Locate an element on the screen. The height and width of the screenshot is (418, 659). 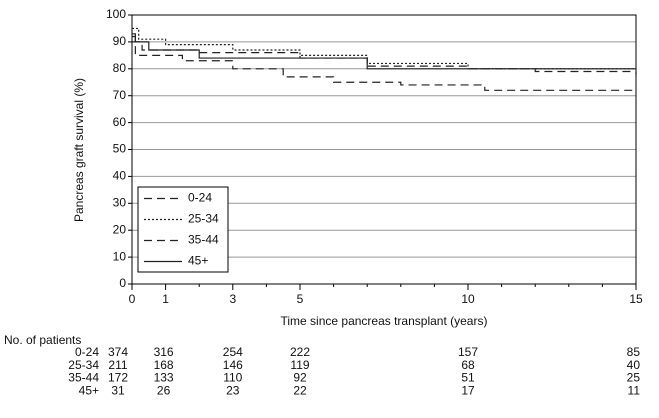
y-tick-label: 30 is located at coordinates (120, 202).